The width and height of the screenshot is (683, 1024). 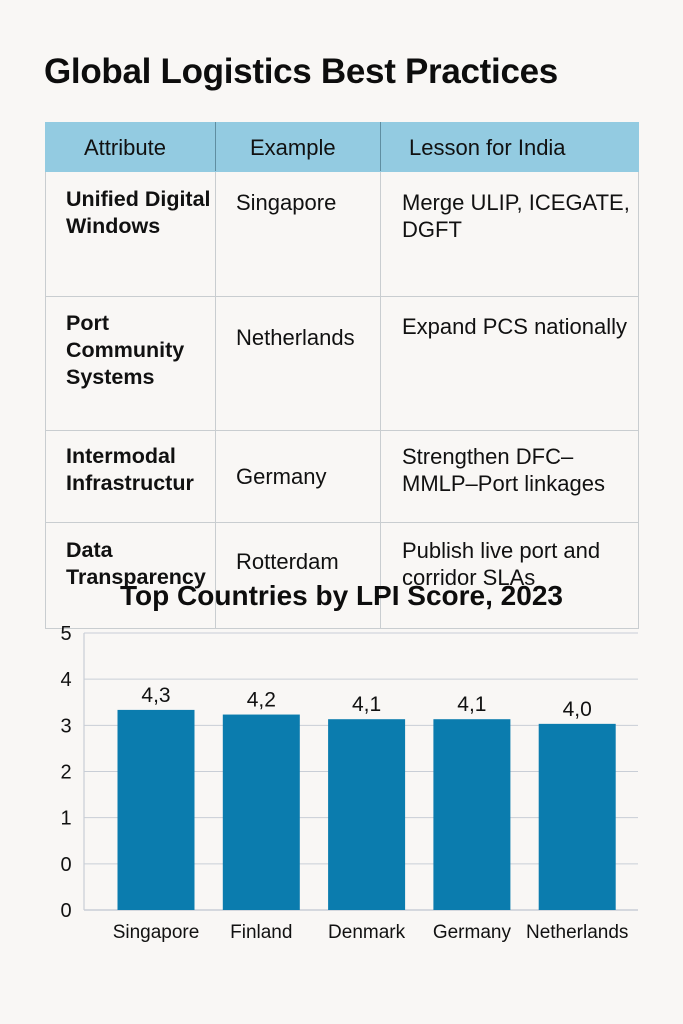 What do you see at coordinates (65, 726) in the screenshot?
I see `y-tick-label: 3` at bounding box center [65, 726].